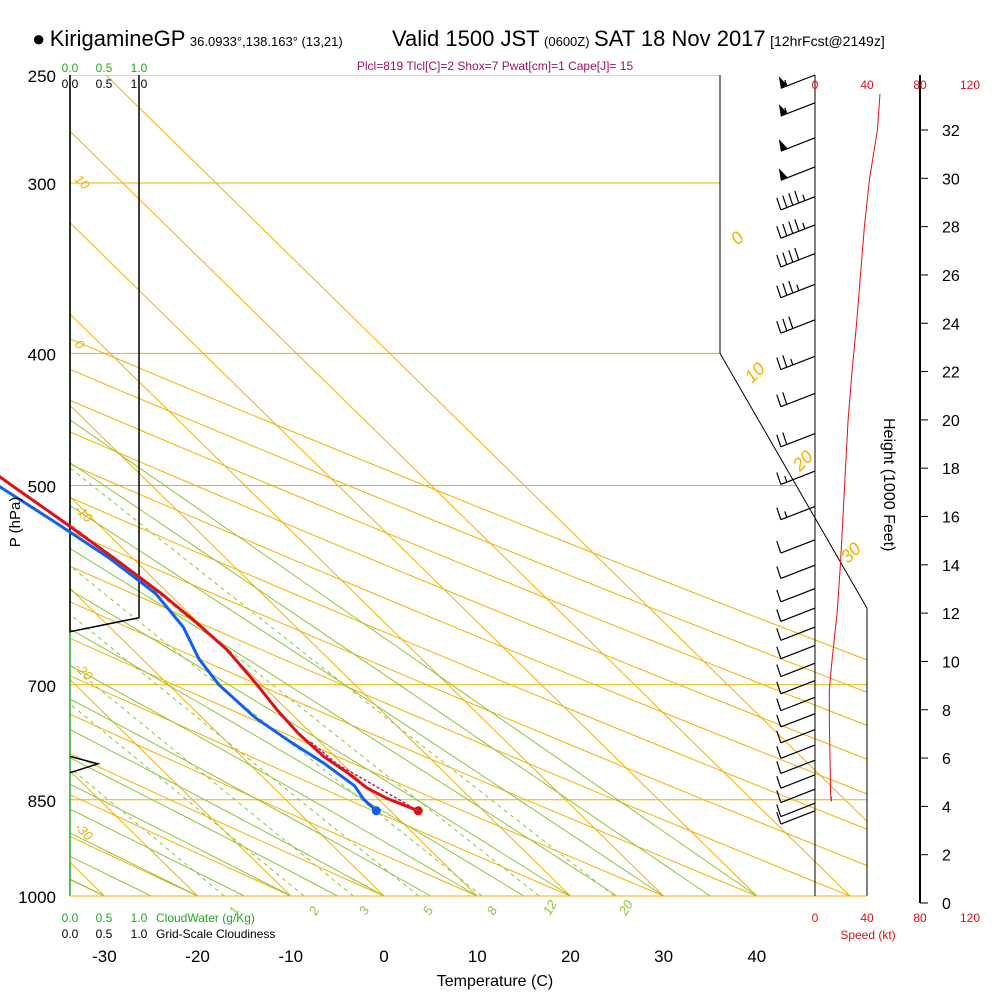  What do you see at coordinates (680, 38) in the screenshot?
I see `valid-date: SAT 18 Nov 2017` at bounding box center [680, 38].